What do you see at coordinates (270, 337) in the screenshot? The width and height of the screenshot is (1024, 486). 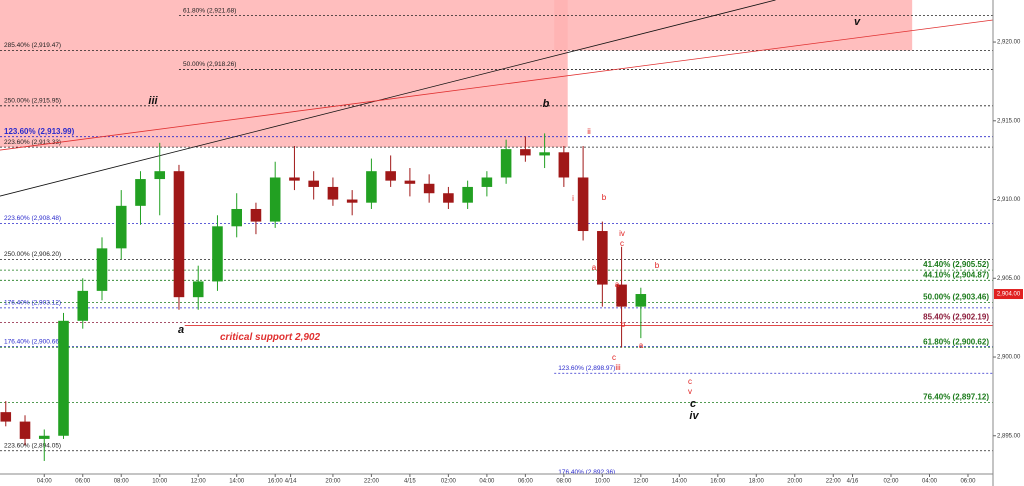 I see `support-label: critical support 2,902` at bounding box center [270, 337].